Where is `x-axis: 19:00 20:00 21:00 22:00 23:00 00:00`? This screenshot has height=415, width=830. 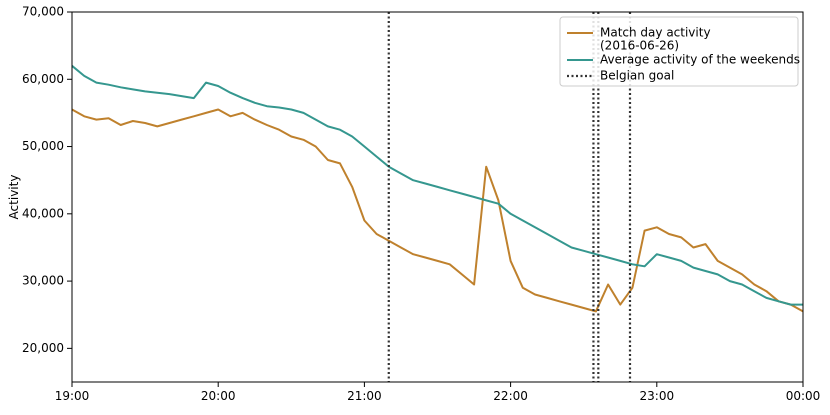
x-axis: 19:00 20:00 21:00 22:00 23:00 00:00 is located at coordinates (438, 392).